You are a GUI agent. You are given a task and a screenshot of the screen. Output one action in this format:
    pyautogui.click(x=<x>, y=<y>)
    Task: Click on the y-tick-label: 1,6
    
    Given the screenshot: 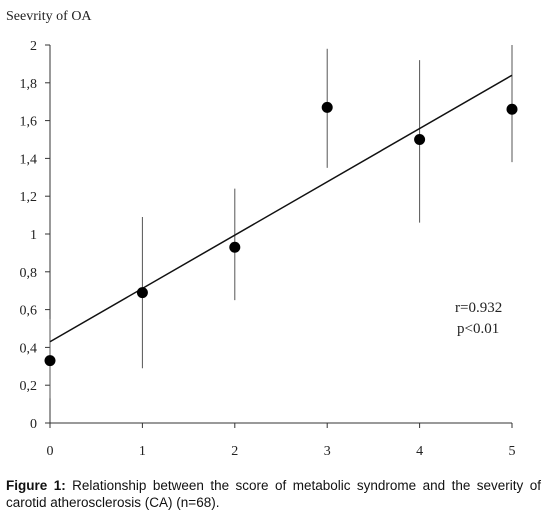 What is the action you would take?
    pyautogui.click(x=29, y=122)
    